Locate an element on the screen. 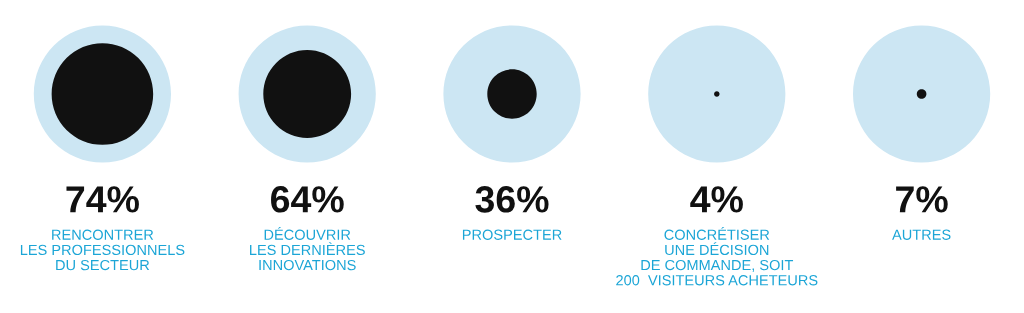 This screenshot has width=1024, height=313. category-label: AUTRES is located at coordinates (921, 234).